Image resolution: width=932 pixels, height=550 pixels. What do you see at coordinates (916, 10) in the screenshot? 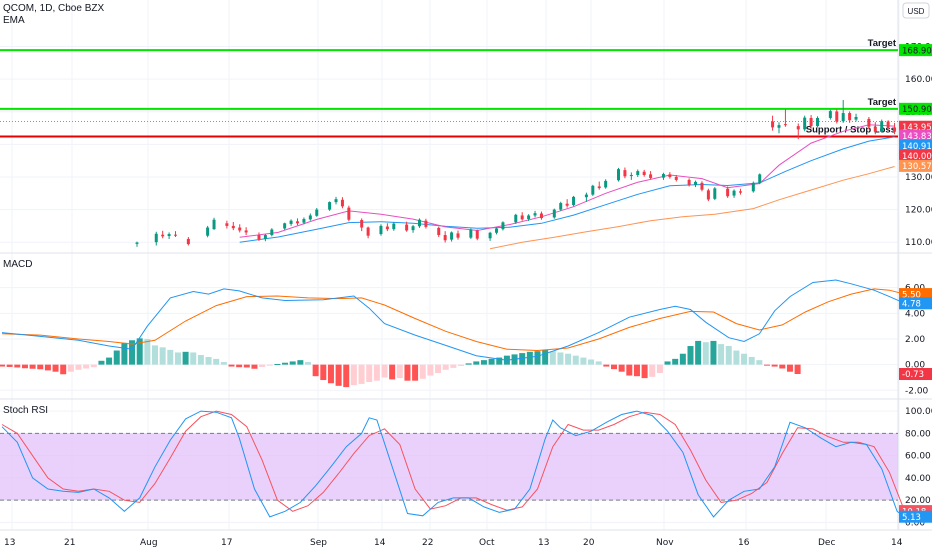
I see `currency-button: USD` at bounding box center [916, 10].